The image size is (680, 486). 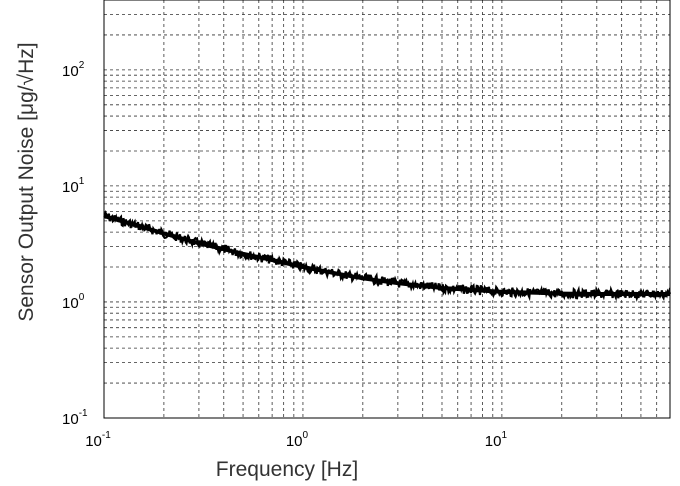 I want to click on y-tick-label: 10², so click(x=73, y=70).